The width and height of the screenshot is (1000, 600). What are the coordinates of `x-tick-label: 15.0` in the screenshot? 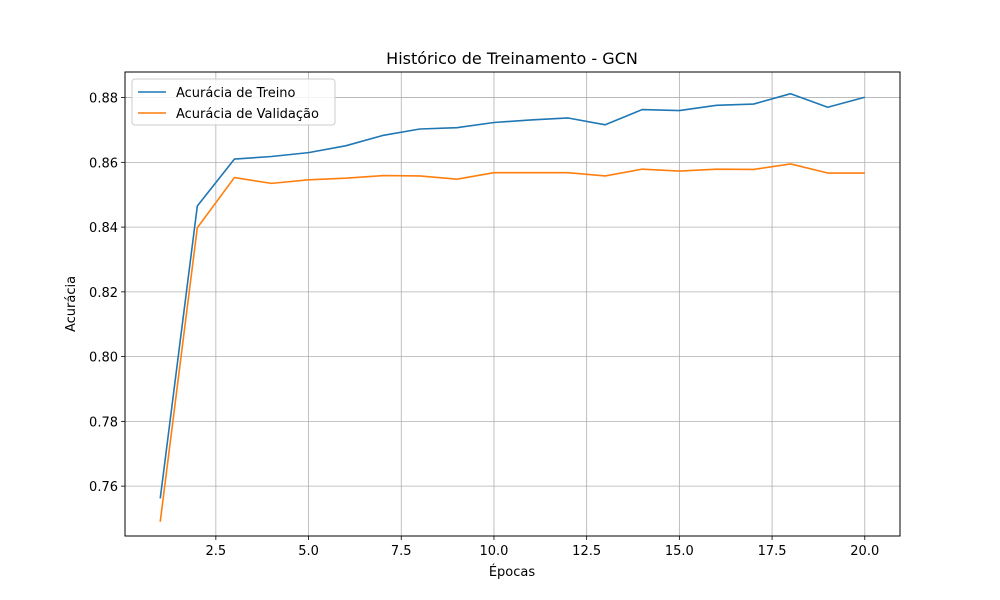 It's located at (679, 551).